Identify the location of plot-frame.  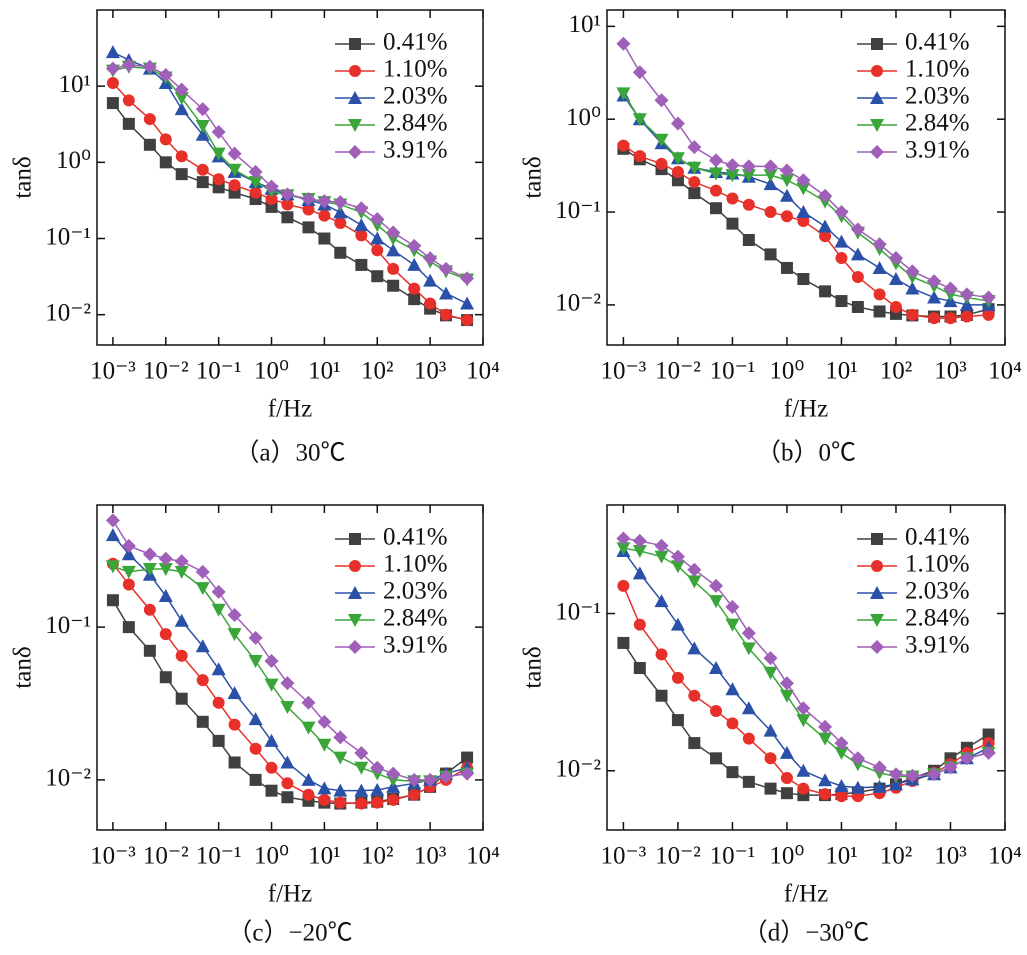
(290, 177).